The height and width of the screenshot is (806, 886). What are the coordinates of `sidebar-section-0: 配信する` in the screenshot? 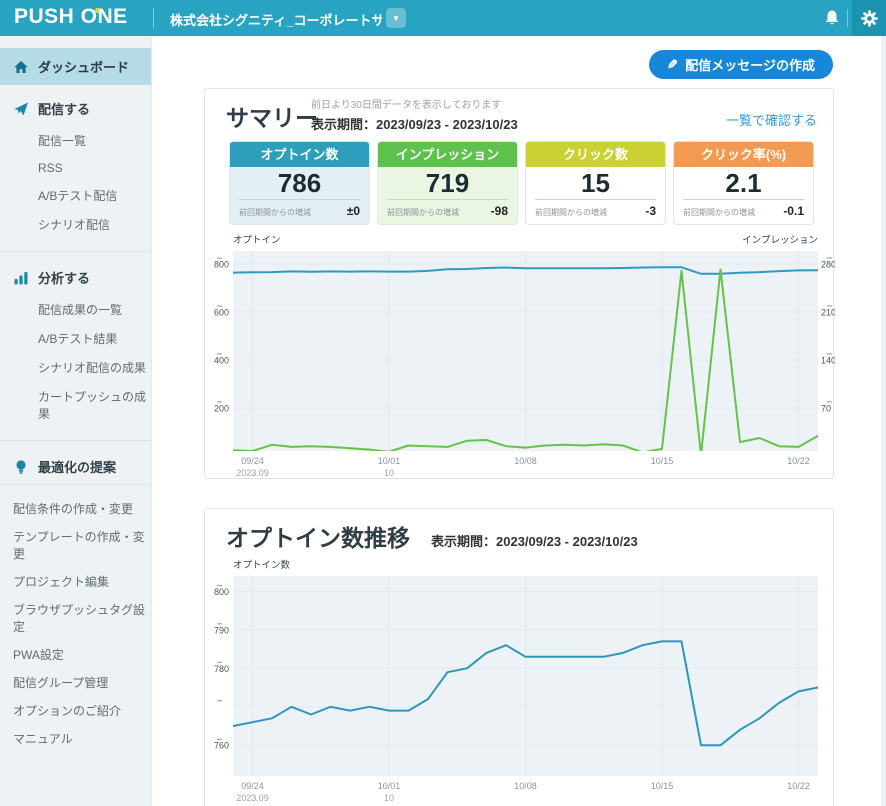 It's located at (75, 104).